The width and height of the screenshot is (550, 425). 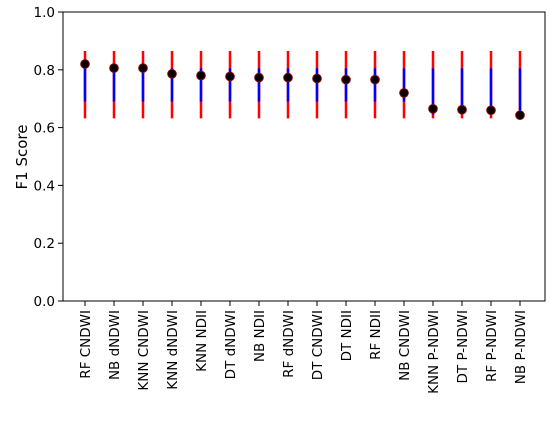 What do you see at coordinates (144, 350) in the screenshot?
I see `x-tick-label: KNN CNDWI` at bounding box center [144, 350].